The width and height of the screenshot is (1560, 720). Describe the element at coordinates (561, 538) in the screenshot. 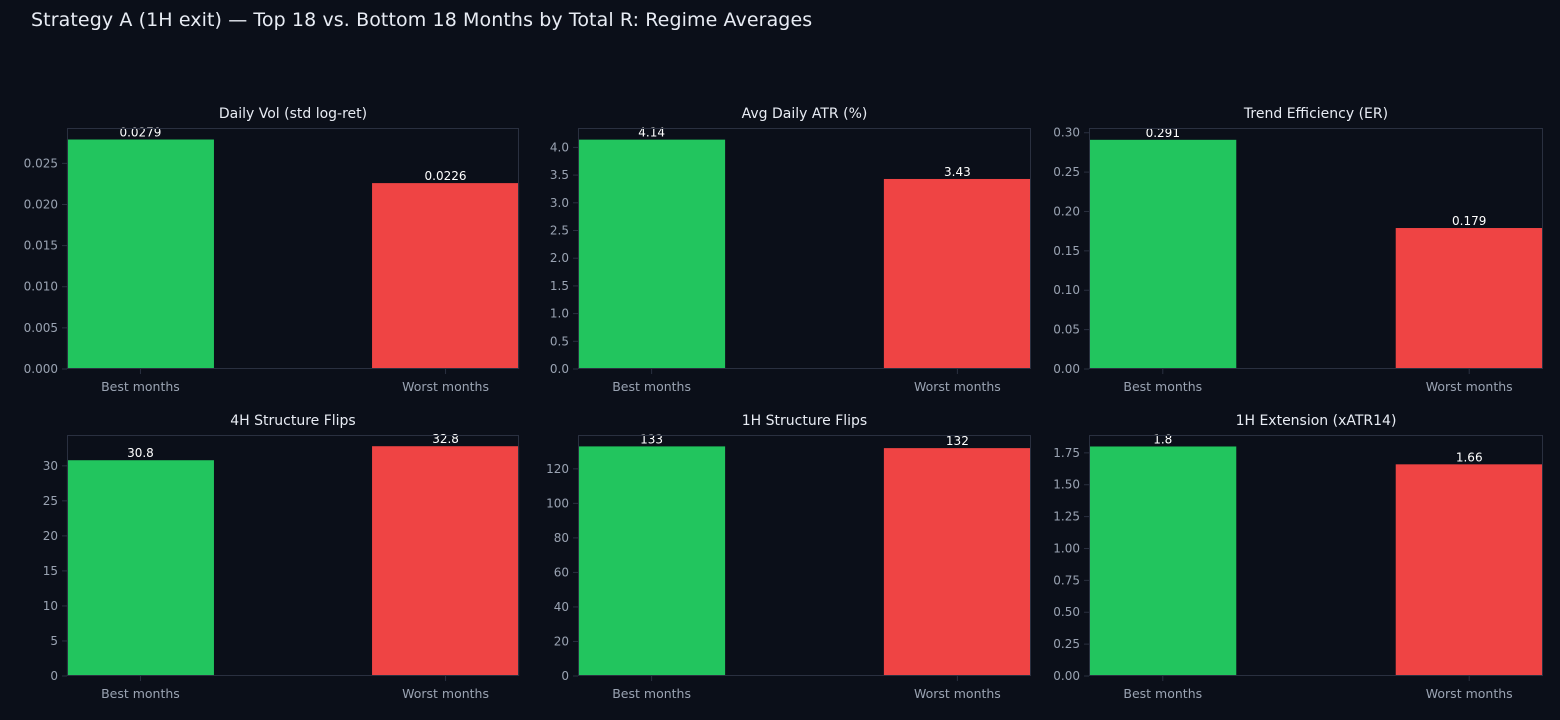

I see `chart-5-ytick-label: 80` at that location.